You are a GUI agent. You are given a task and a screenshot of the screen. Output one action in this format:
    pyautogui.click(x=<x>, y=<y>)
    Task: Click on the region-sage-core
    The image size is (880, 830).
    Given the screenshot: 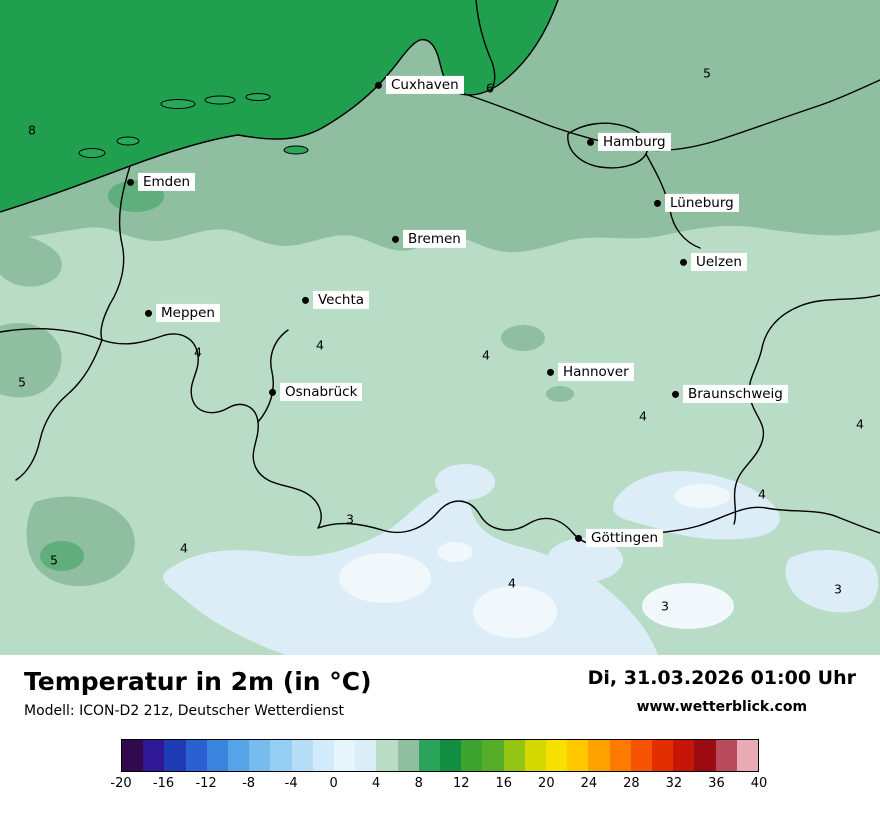 What is the action you would take?
    pyautogui.click(x=62, y=556)
    